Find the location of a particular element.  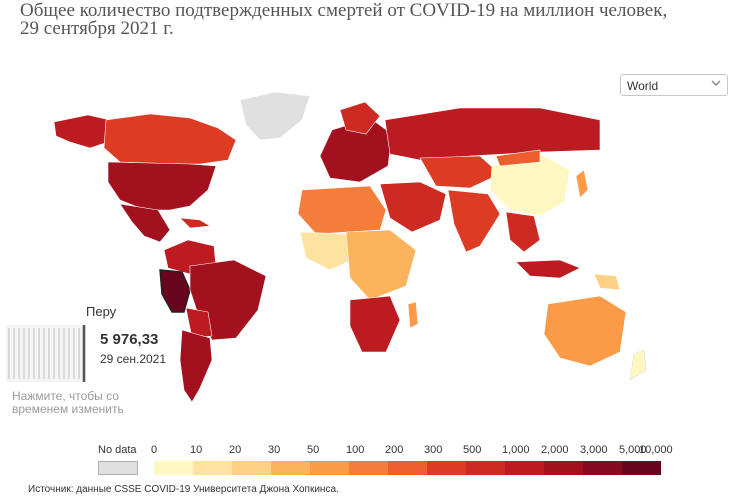

country-north-africa is located at coordinates (342, 210).